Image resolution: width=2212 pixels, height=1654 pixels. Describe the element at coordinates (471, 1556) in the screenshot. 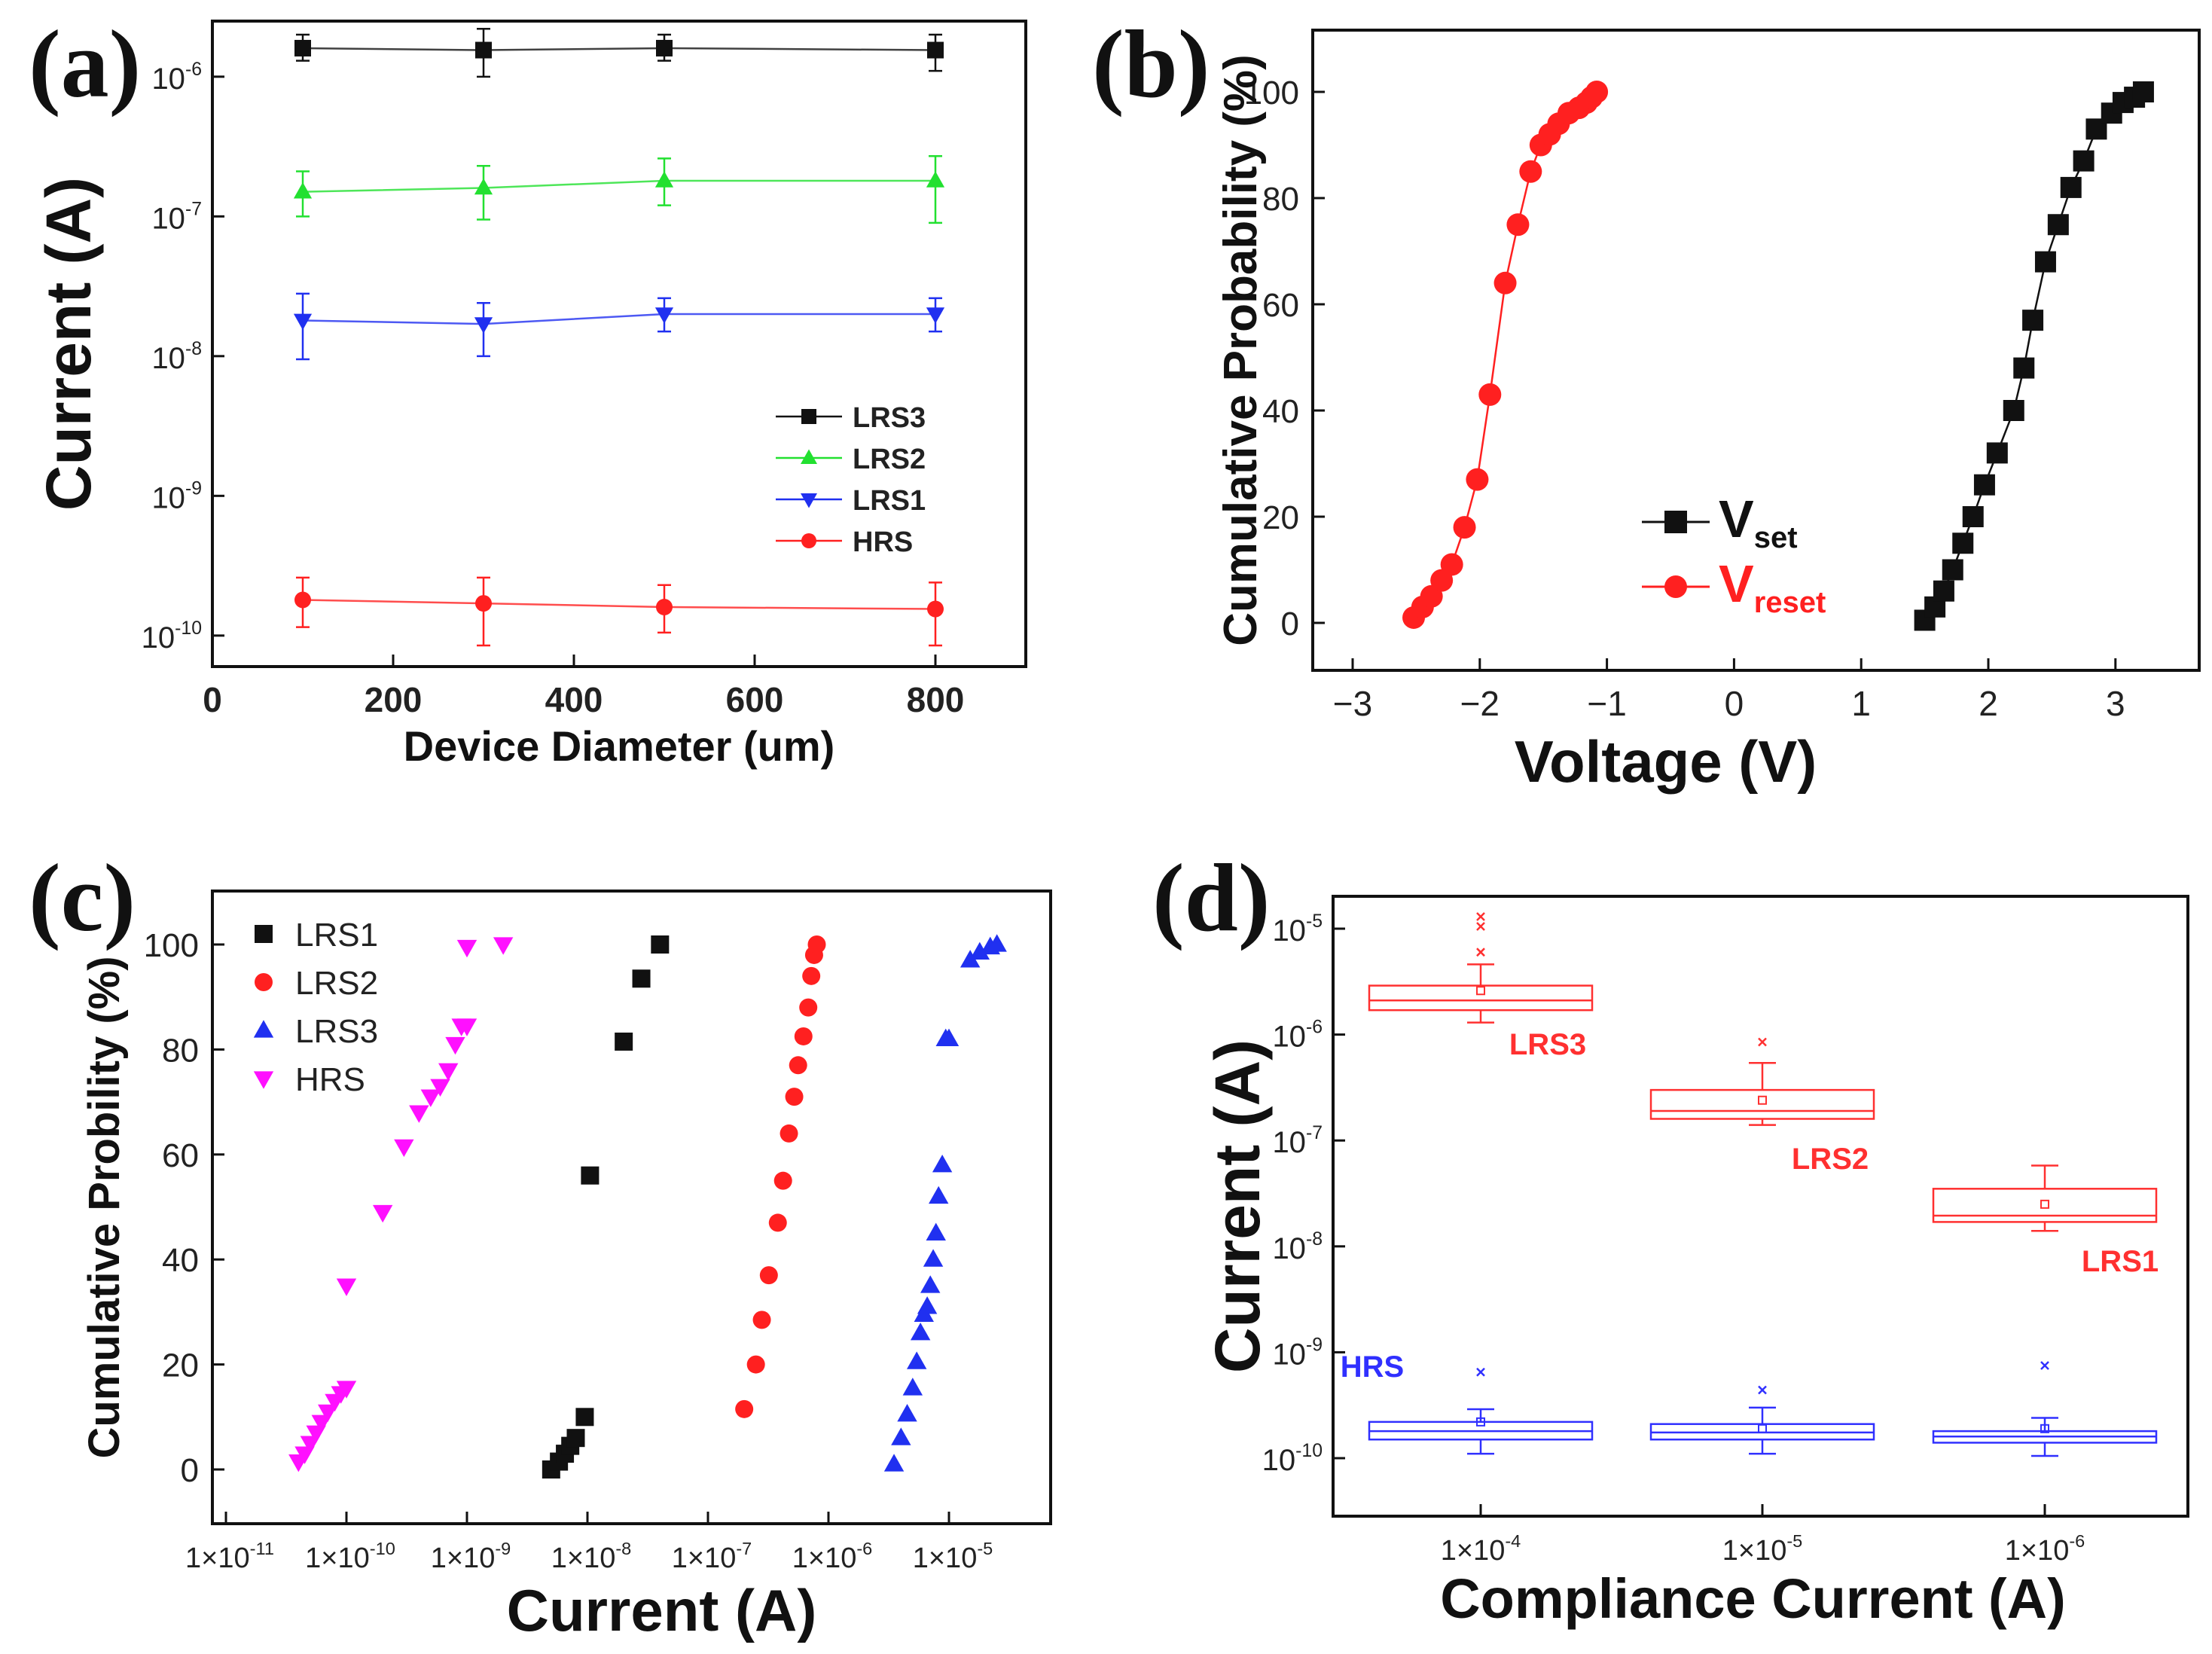

I see `x-tick-label: 1×10⁻⁹` at that location.